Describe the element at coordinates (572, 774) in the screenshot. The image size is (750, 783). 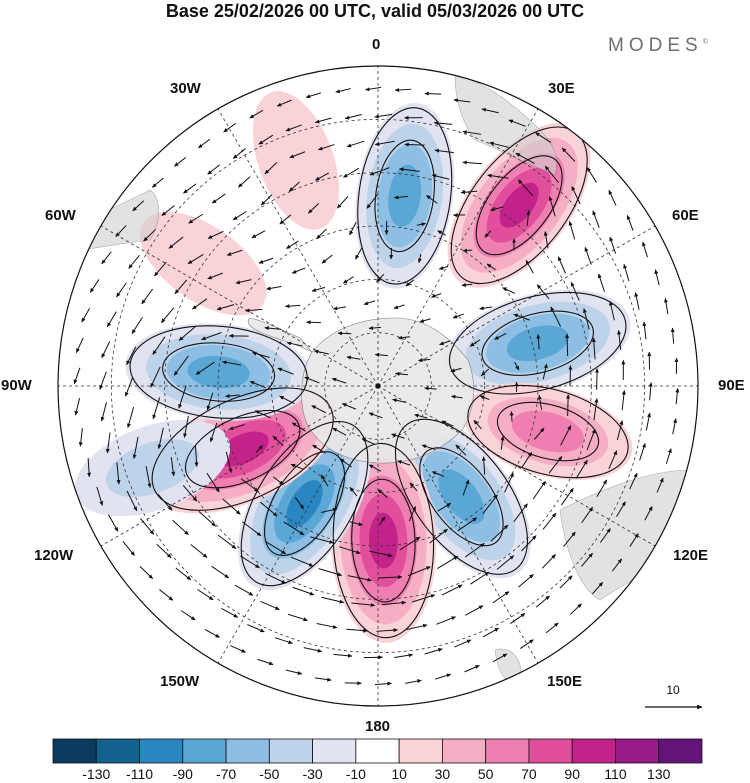
I see `colorbar-label-11: 90` at that location.